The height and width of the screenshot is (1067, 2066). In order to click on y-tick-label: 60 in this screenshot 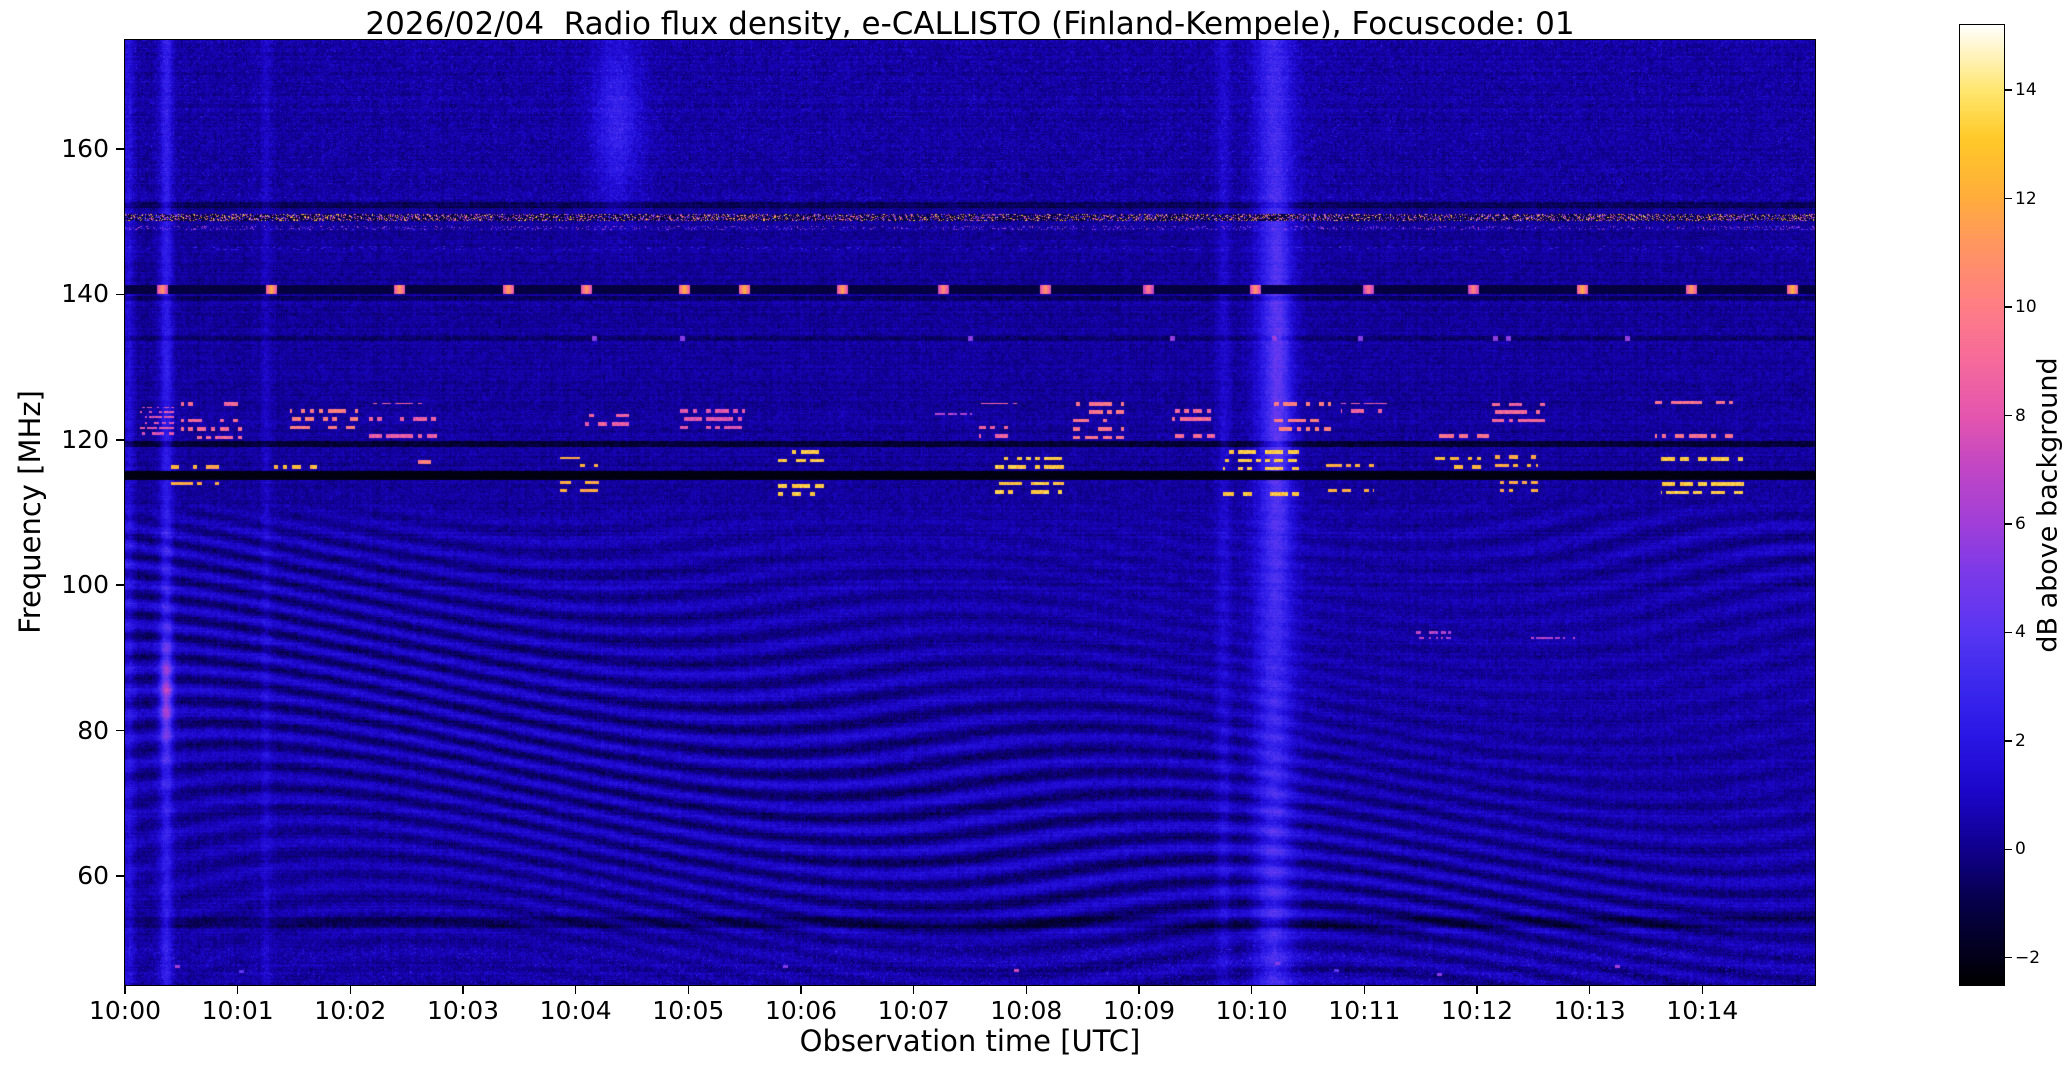, I will do `click(93, 875)`.